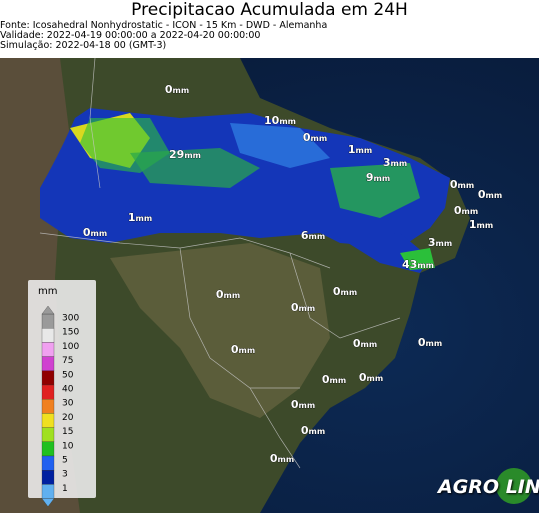  I want to click on legend-tick-label: 3, so click(65, 475).